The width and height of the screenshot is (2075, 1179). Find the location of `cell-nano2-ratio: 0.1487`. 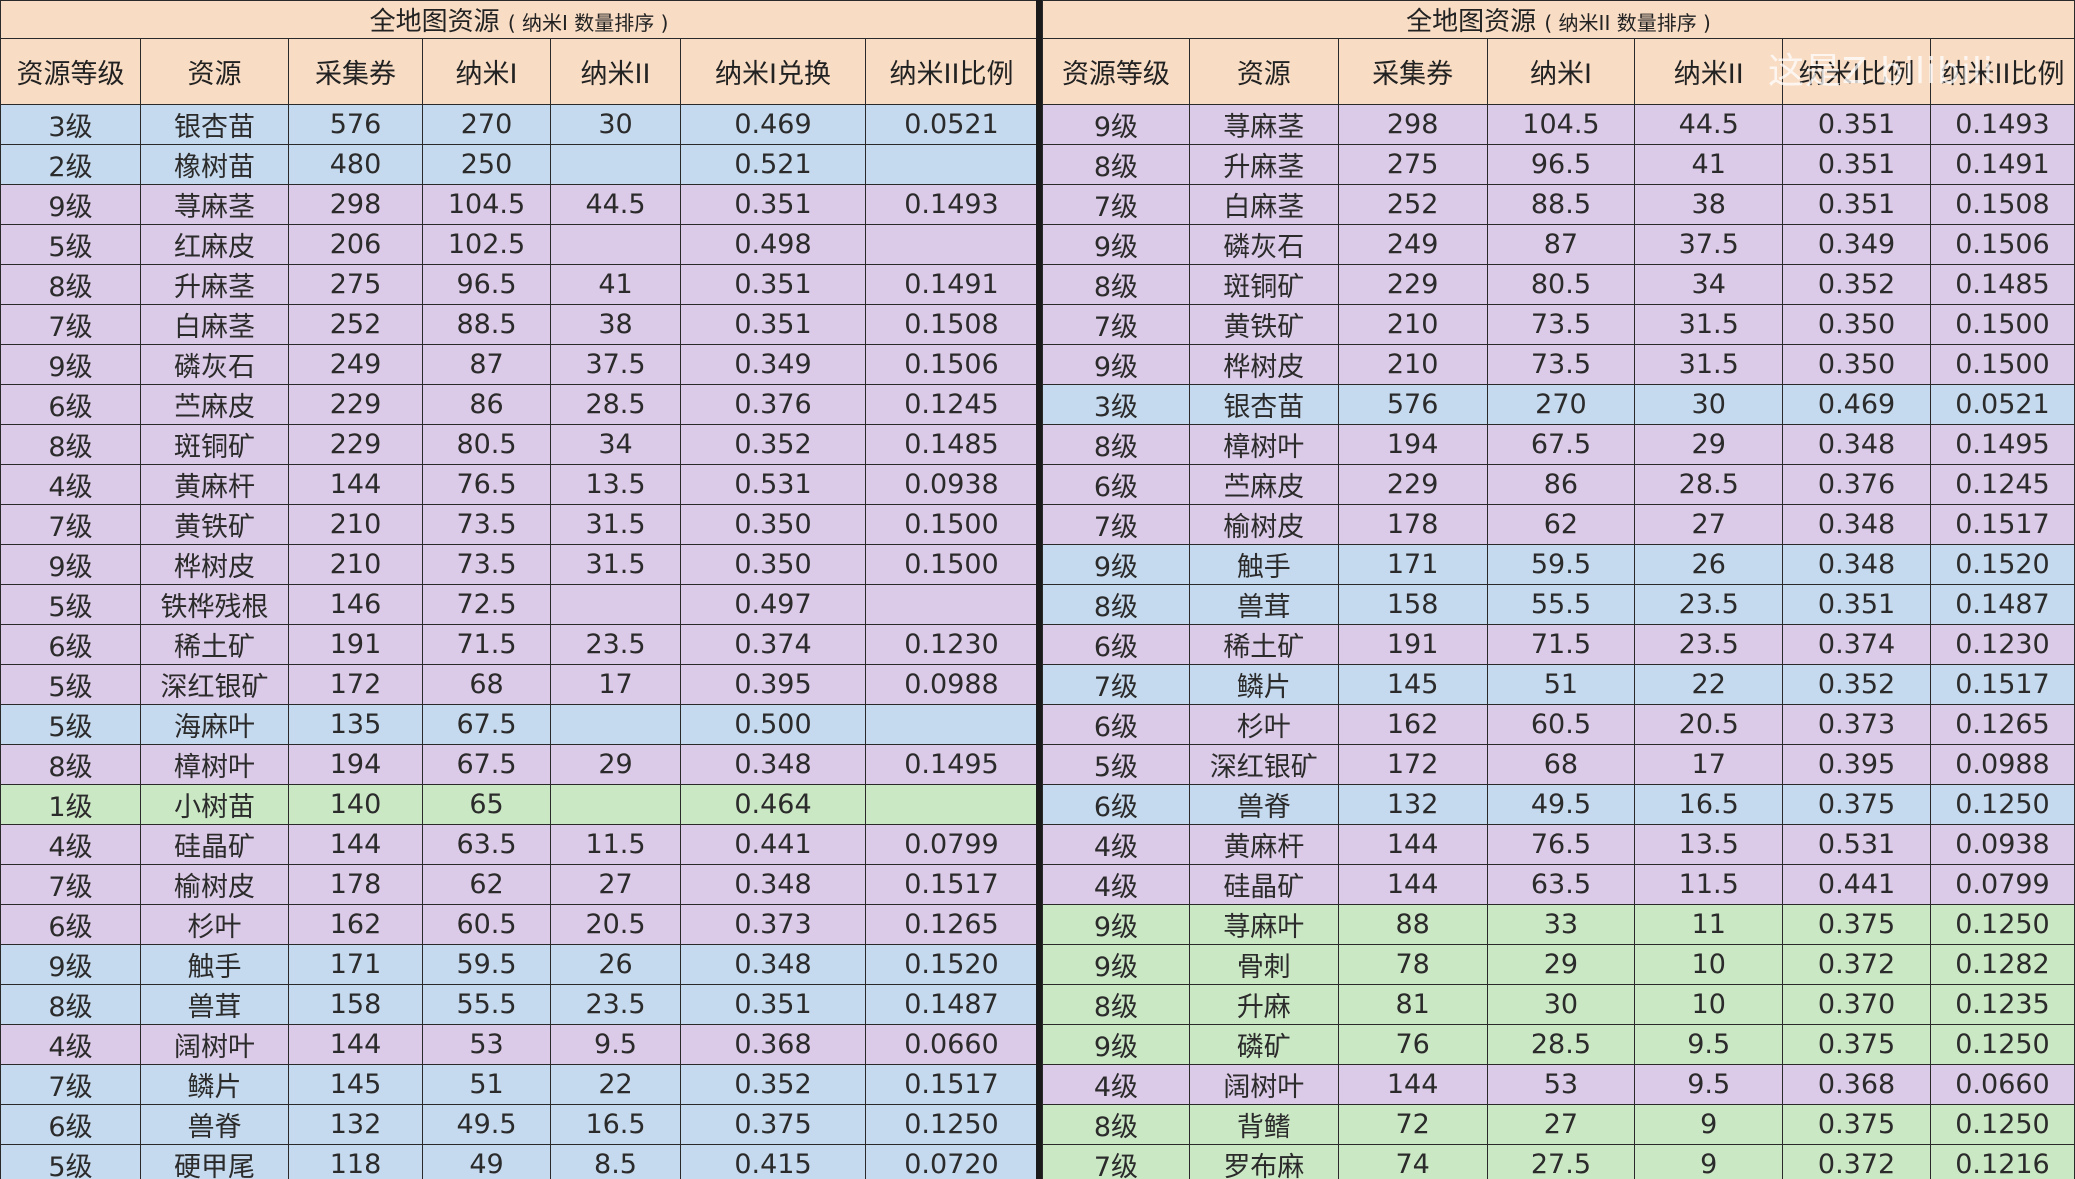

cell-nano2-ratio: 0.1487 is located at coordinates (2002, 604).